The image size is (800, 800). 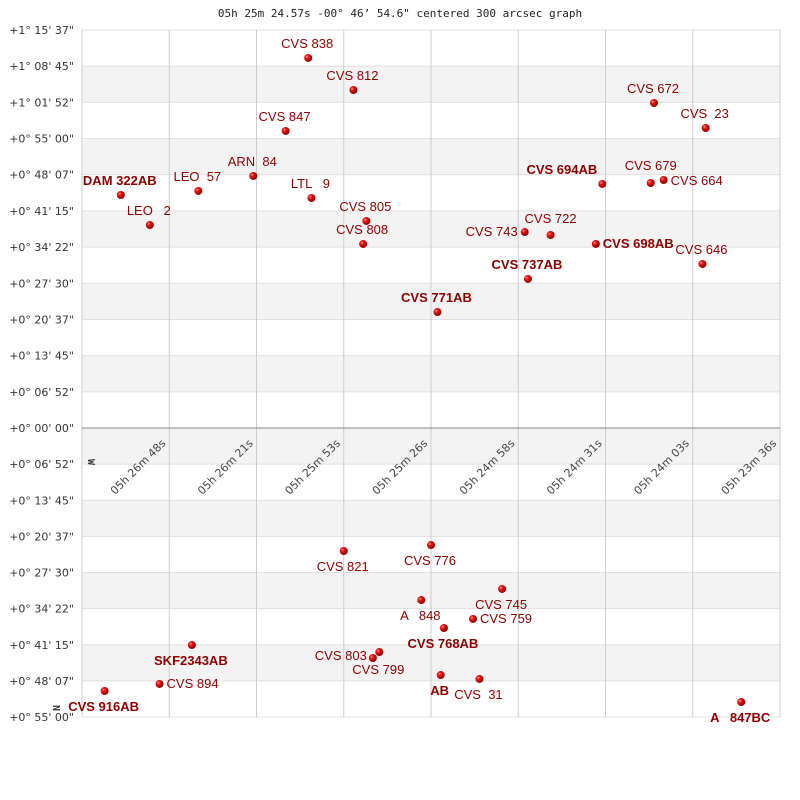 What do you see at coordinates (41, 681) in the screenshot?
I see `y-tick-label: +0° 48' 07"` at bounding box center [41, 681].